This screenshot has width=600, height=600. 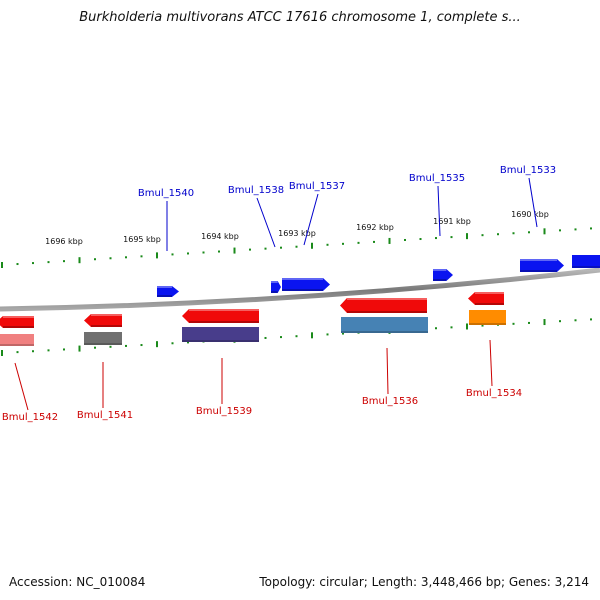 What do you see at coordinates (105, 415) in the screenshot?
I see `gene-label-Bmul_1541: Bmul_1541` at bounding box center [105, 415].